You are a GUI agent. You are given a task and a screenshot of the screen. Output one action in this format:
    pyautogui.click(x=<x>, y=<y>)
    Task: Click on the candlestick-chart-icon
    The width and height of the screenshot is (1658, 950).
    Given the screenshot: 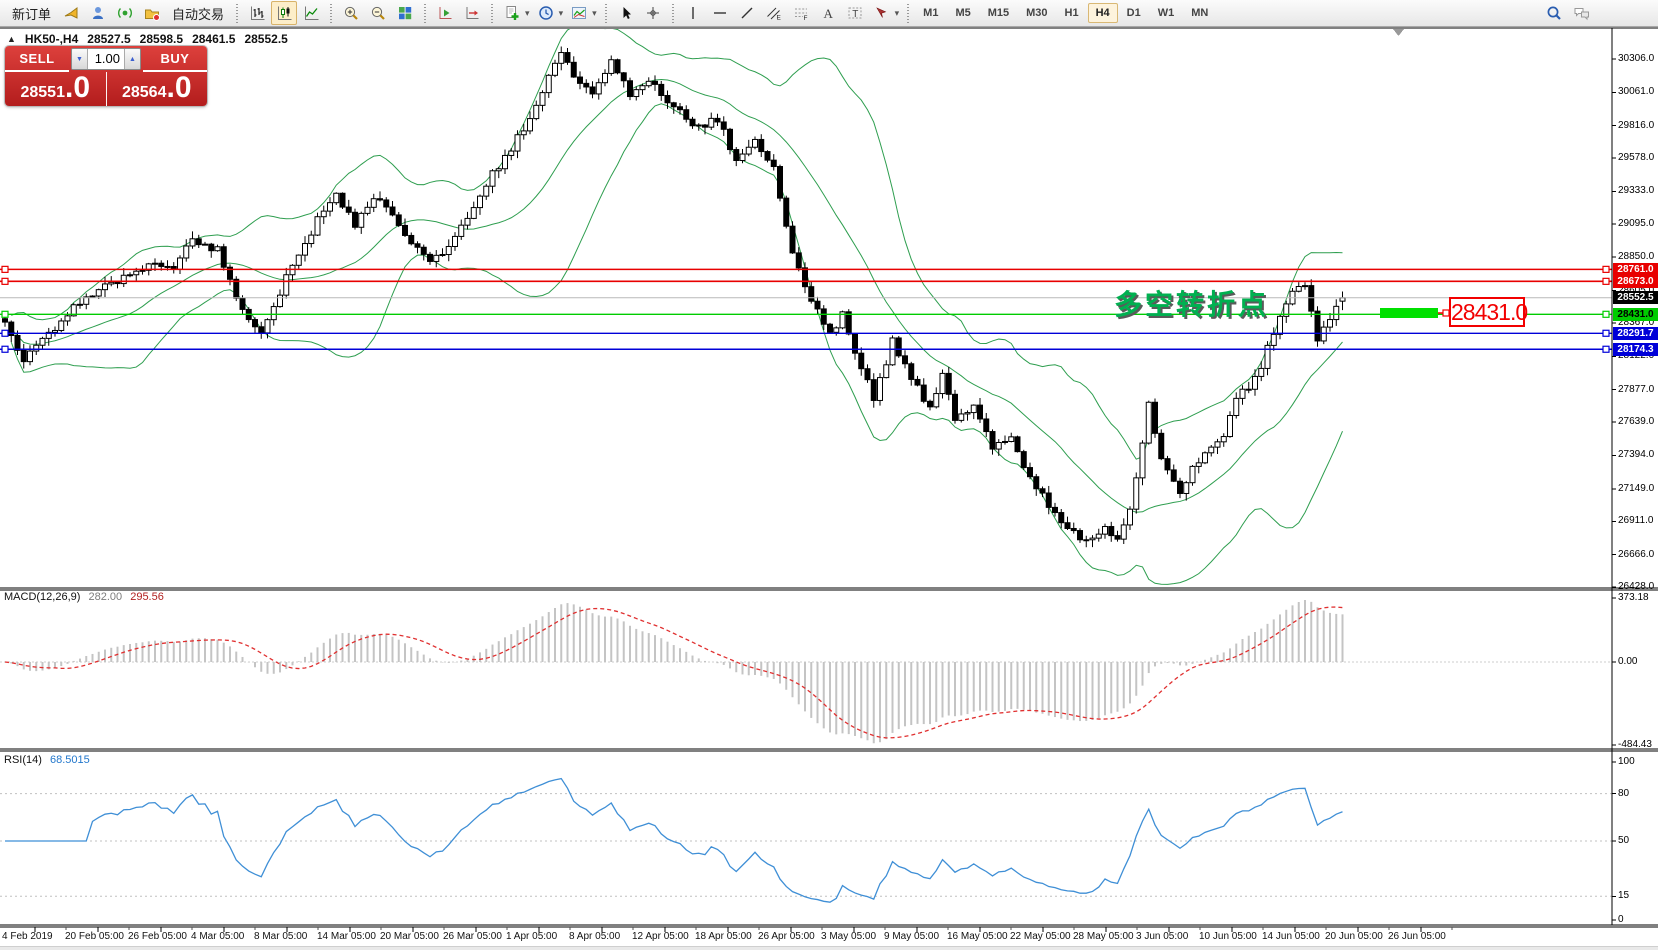 What is the action you would take?
    pyautogui.click(x=284, y=13)
    